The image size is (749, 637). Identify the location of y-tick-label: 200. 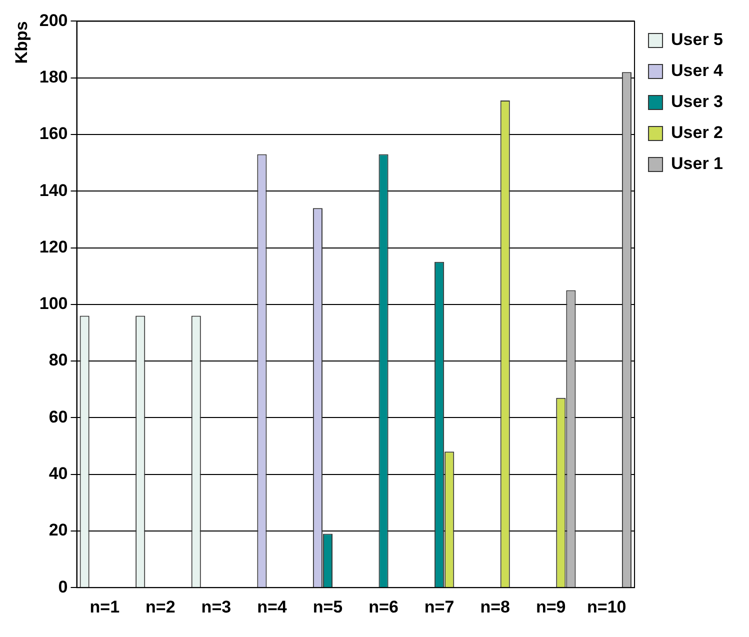
(53, 20).